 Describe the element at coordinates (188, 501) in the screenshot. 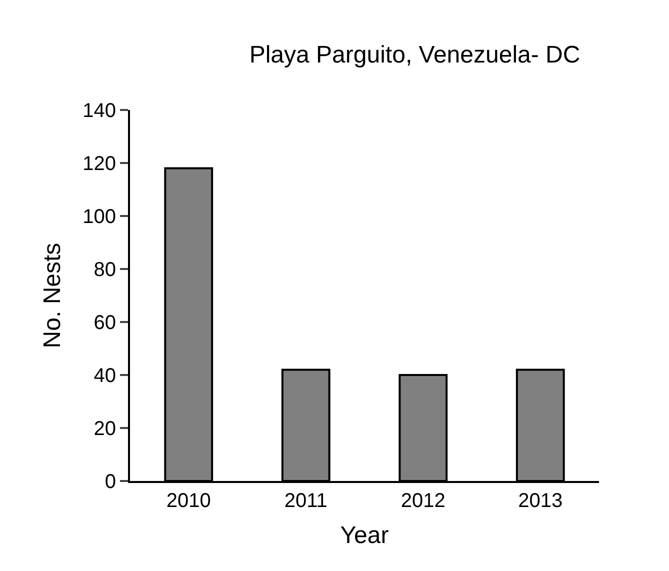

I see `x-tick-label: 2010` at that location.